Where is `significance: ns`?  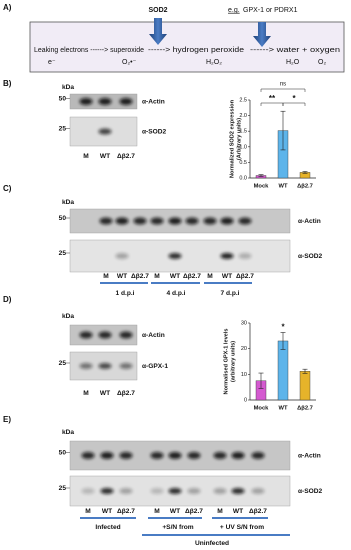 significance: ns is located at coordinates (283, 85).